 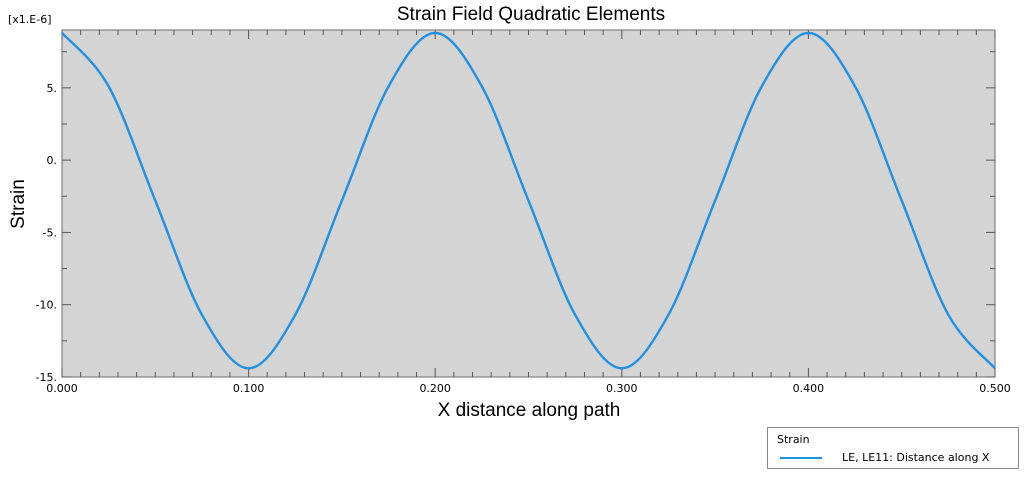 I want to click on y-tick-label: 0., so click(x=52, y=160).